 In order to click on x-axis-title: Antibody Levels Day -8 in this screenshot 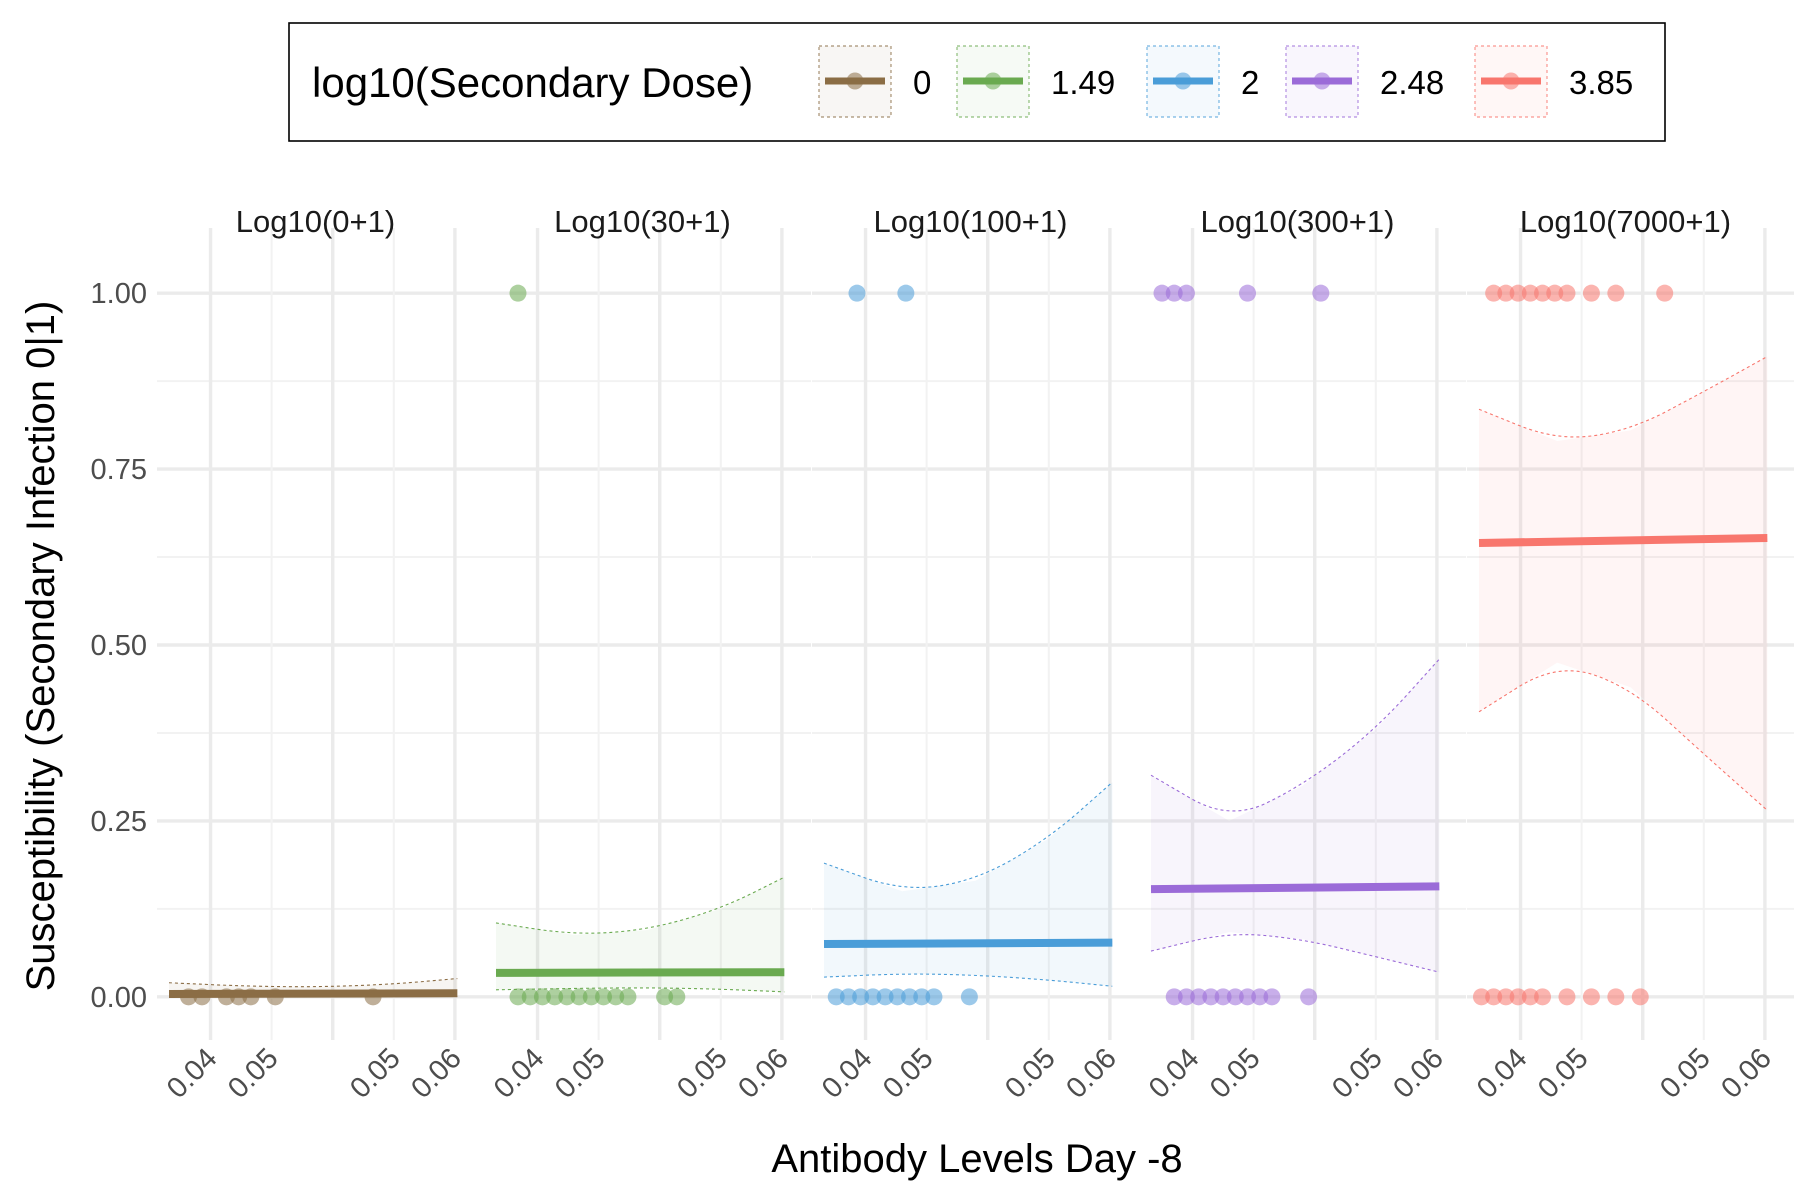, I will do `click(976, 1159)`.